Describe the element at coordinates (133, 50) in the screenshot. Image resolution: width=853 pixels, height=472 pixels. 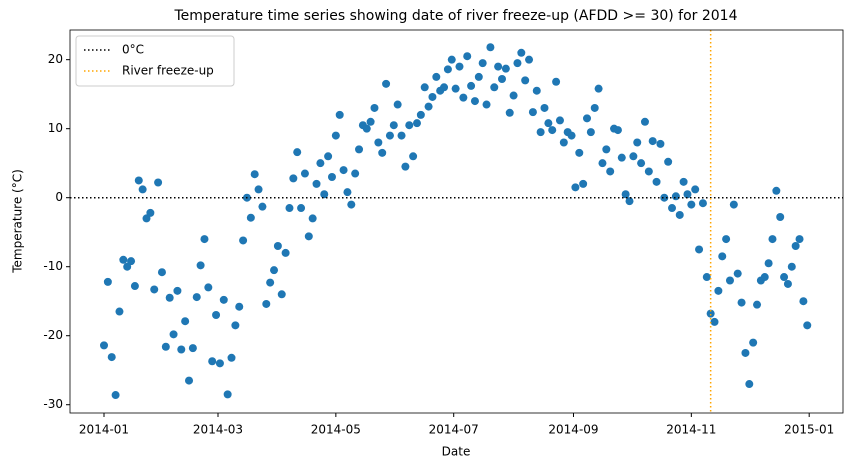
I see `legend-label: 0°C` at that location.